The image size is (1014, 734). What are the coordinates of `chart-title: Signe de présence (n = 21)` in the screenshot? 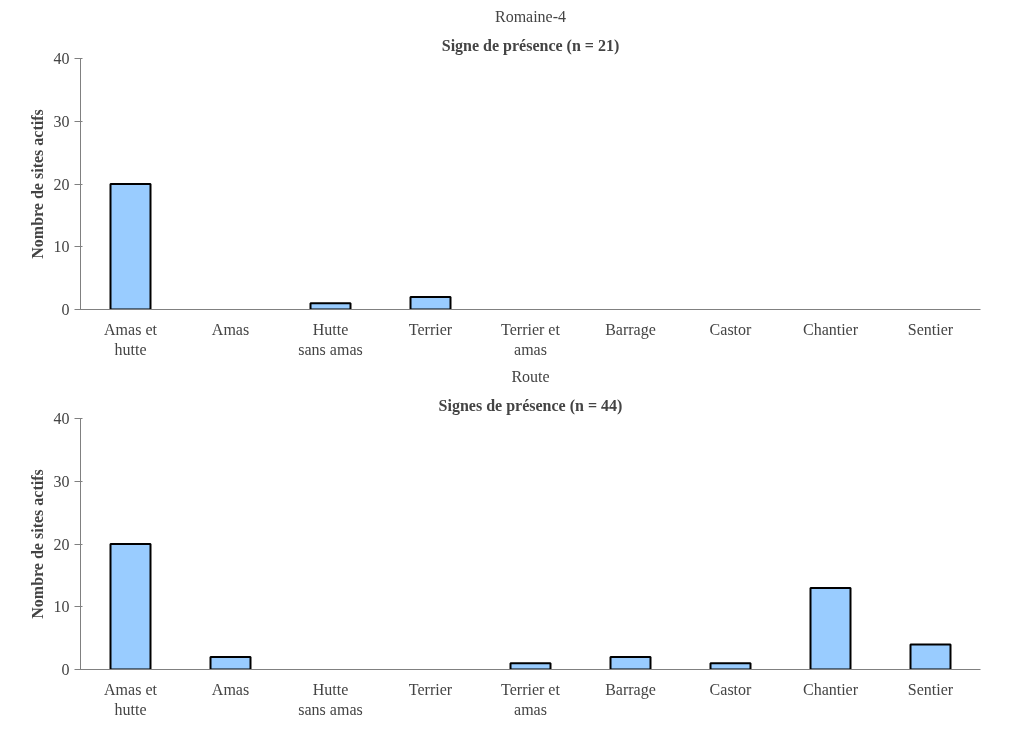 It's located at (530, 45).